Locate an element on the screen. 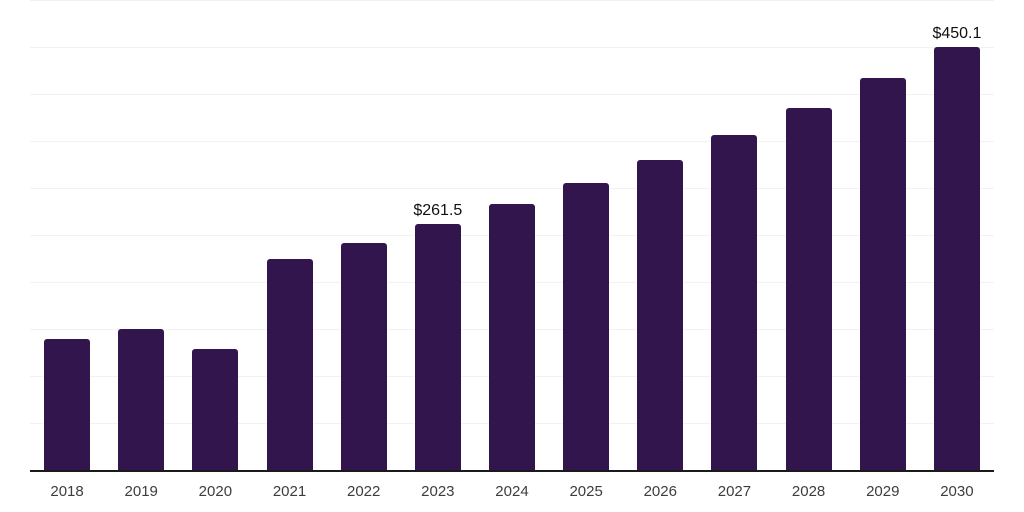 This screenshot has height=512, width=1024. bar-2029 is located at coordinates (882, 274).